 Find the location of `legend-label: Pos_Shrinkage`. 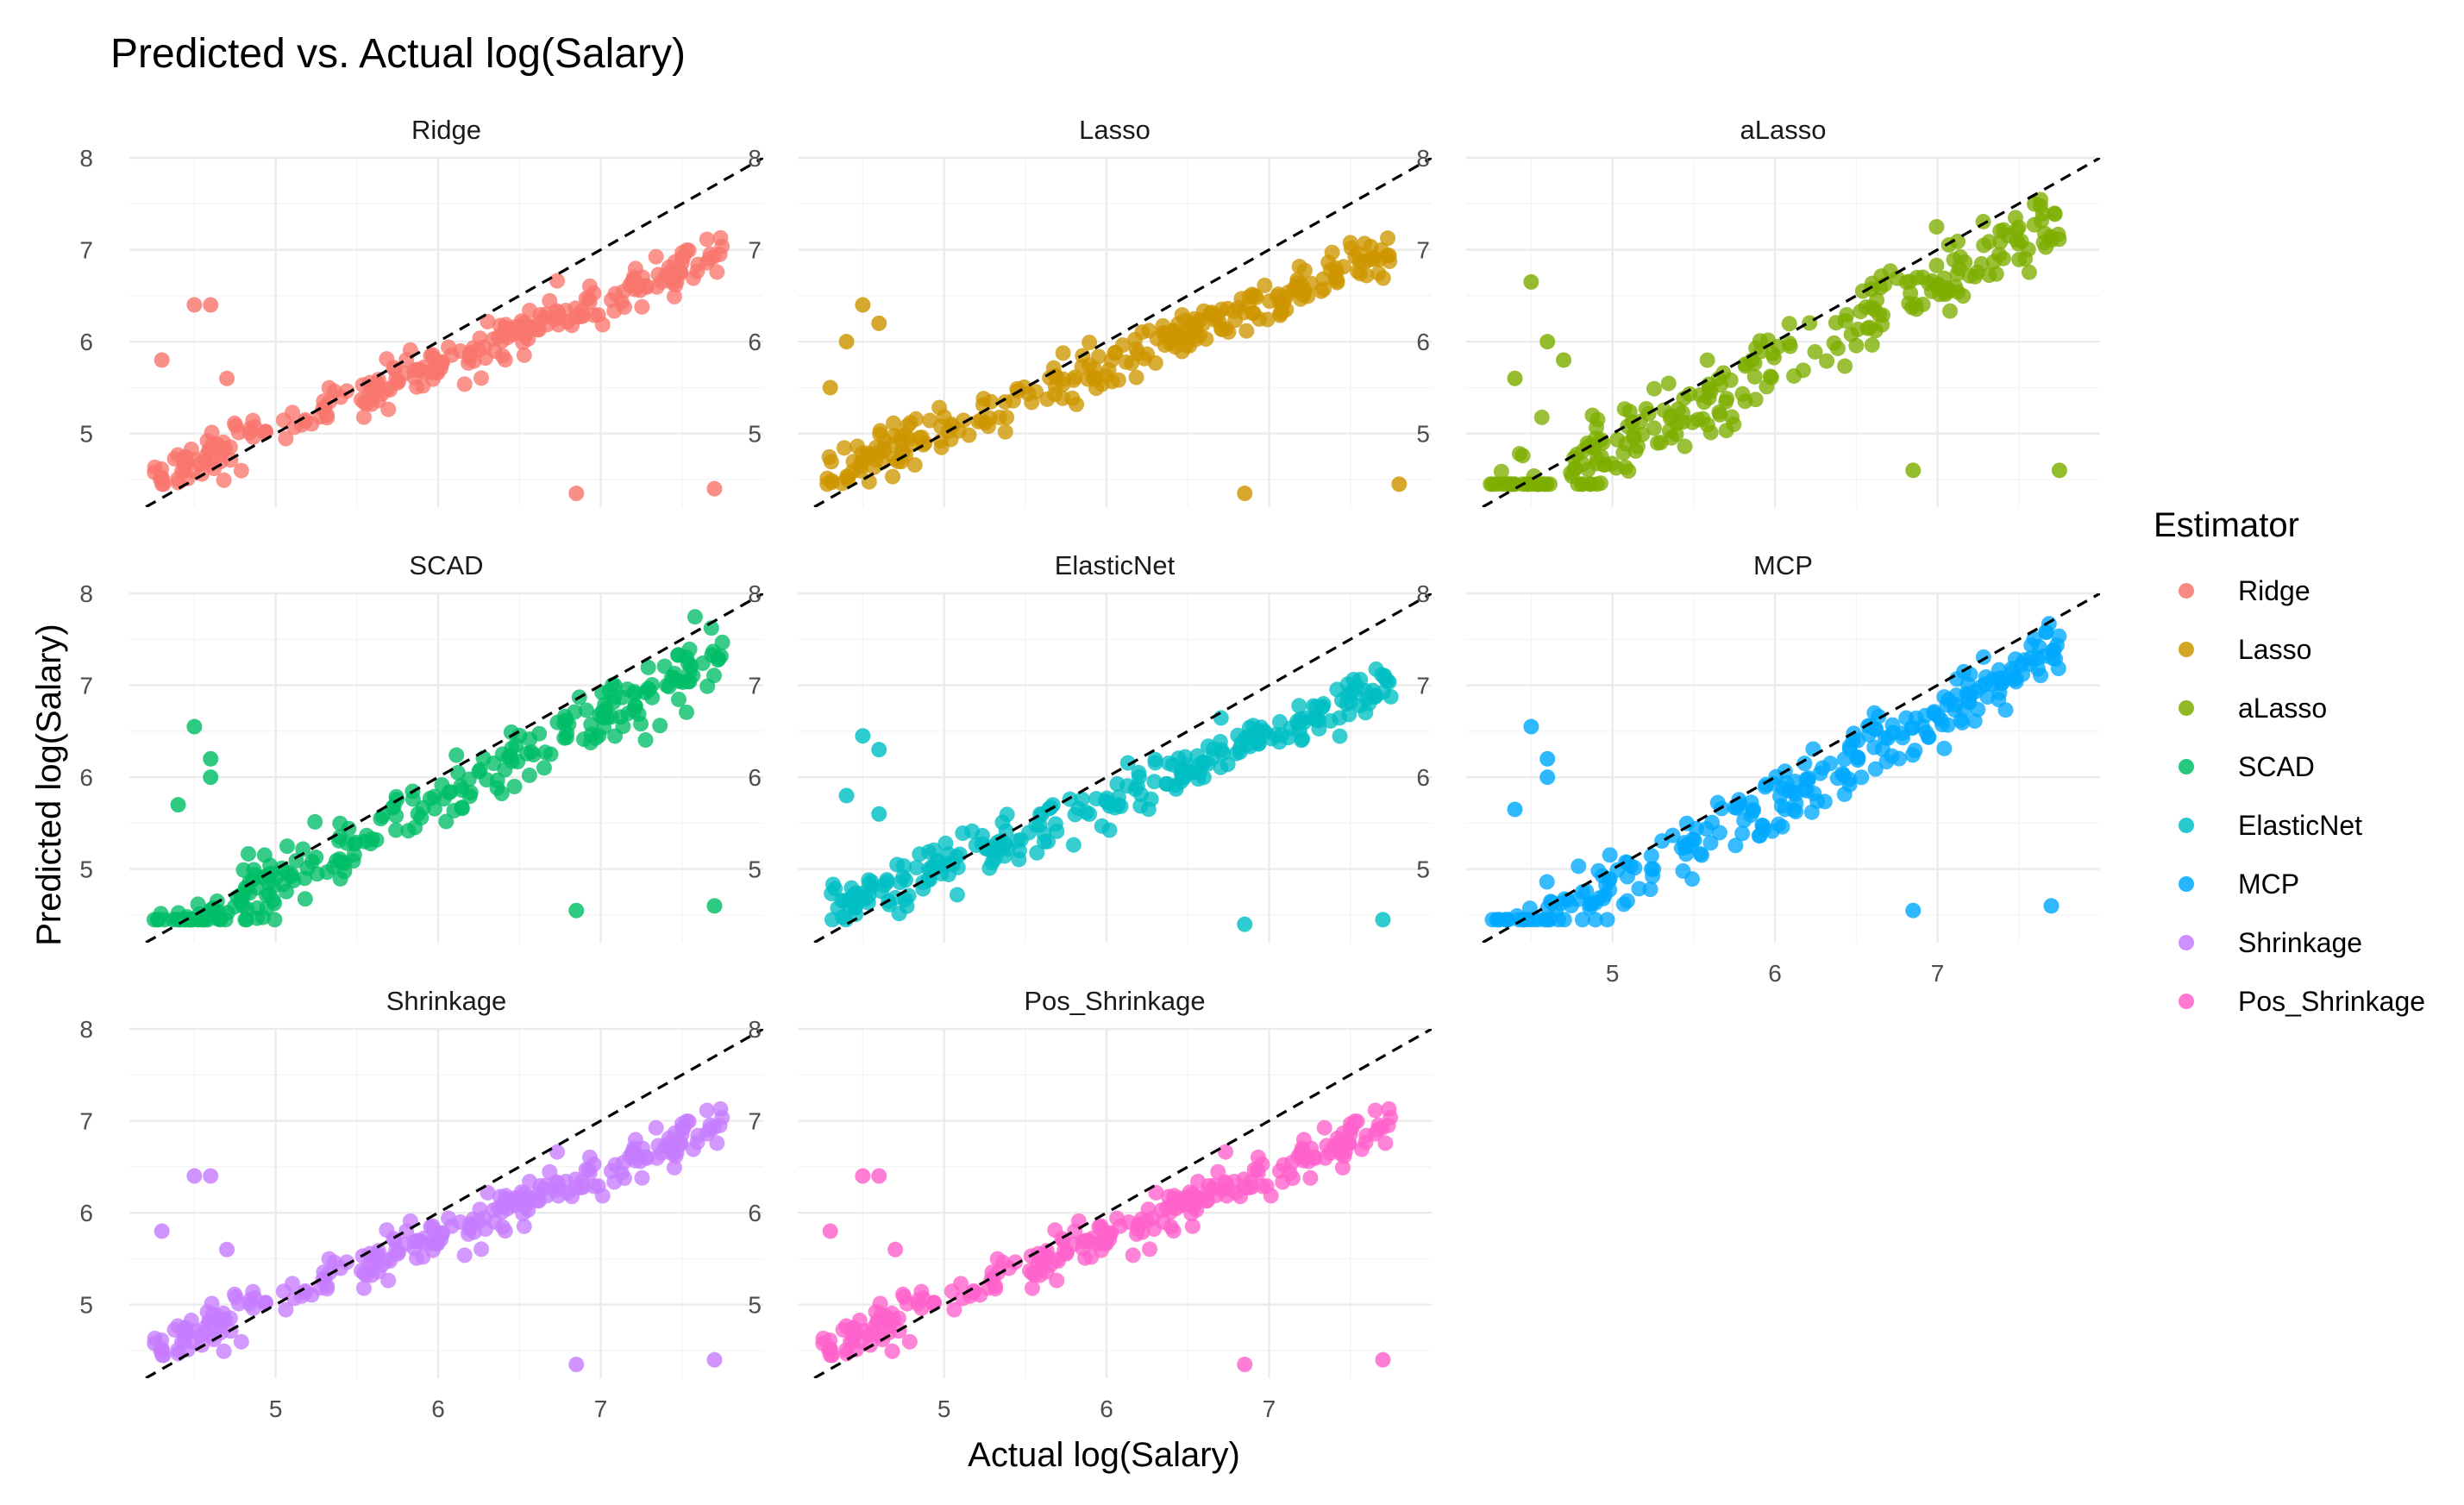

legend-label: Pos_Shrinkage is located at coordinates (2331, 1001).